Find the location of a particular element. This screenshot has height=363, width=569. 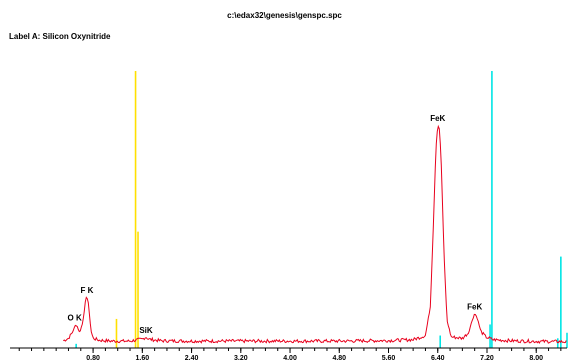

spectrum-label: Label A: Silicon Oxynitride is located at coordinates (60, 36).